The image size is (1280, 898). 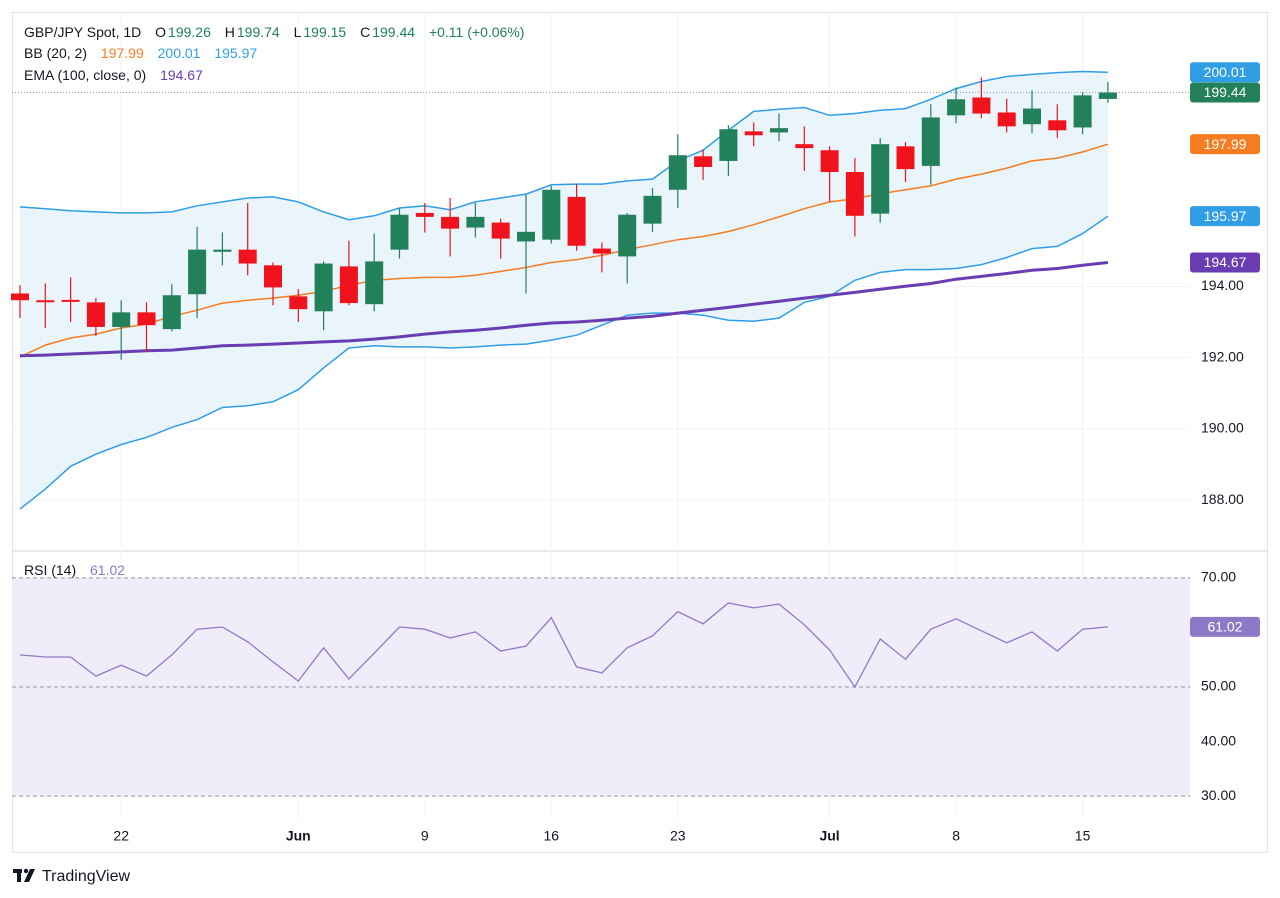 What do you see at coordinates (56, 53) in the screenshot?
I see `bb-name: BB (20, 2)` at bounding box center [56, 53].